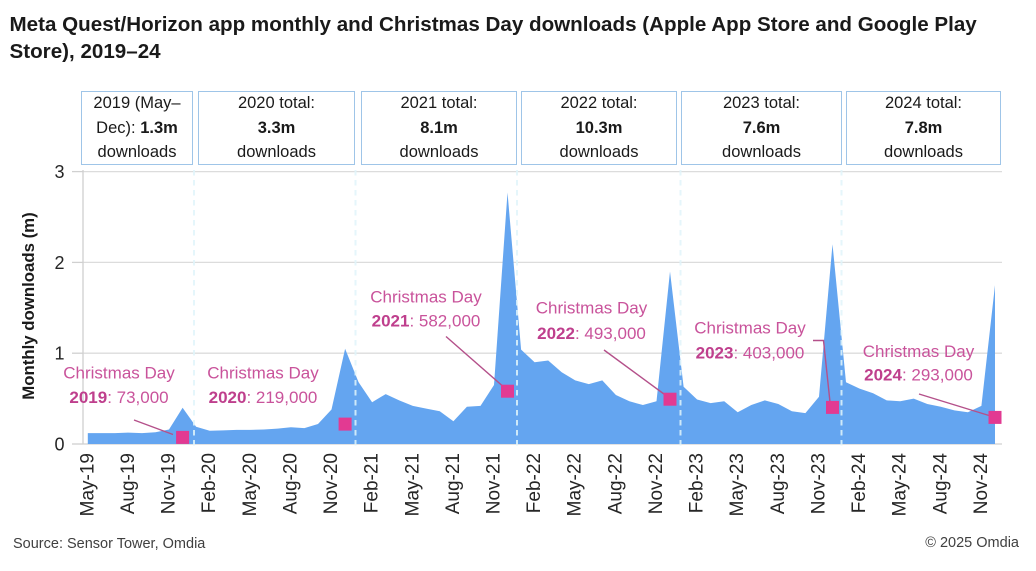 The width and height of the screenshot is (1036, 571). I want to click on svg-text: Aug-21, so click(453, 483).